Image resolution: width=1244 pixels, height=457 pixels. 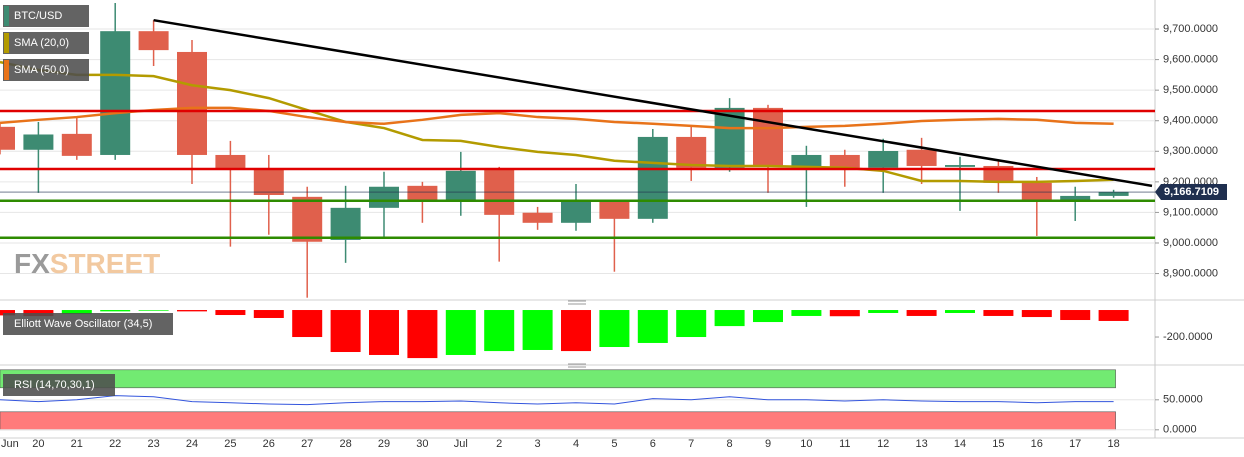 I want to click on legend-label: SMA (20,0), so click(x=41, y=43).